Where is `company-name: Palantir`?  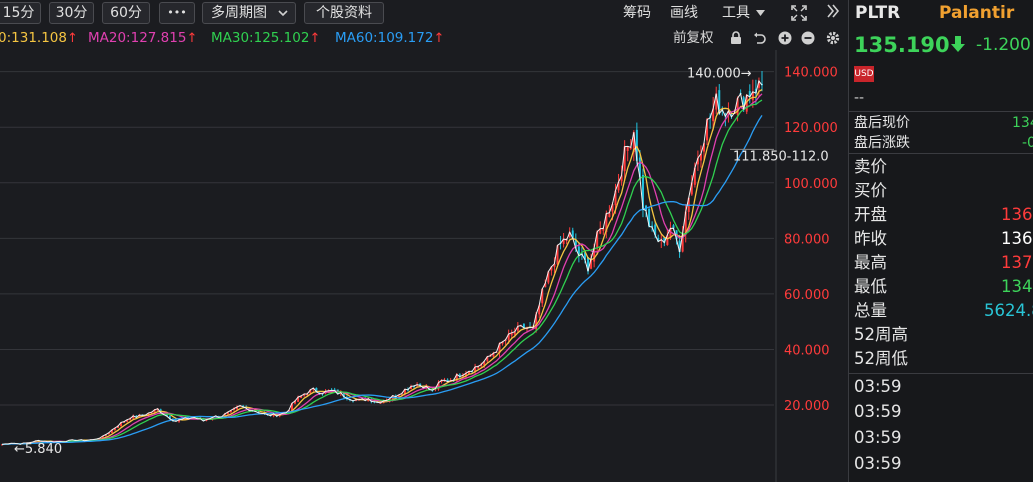
company-name: Palantir is located at coordinates (977, 13).